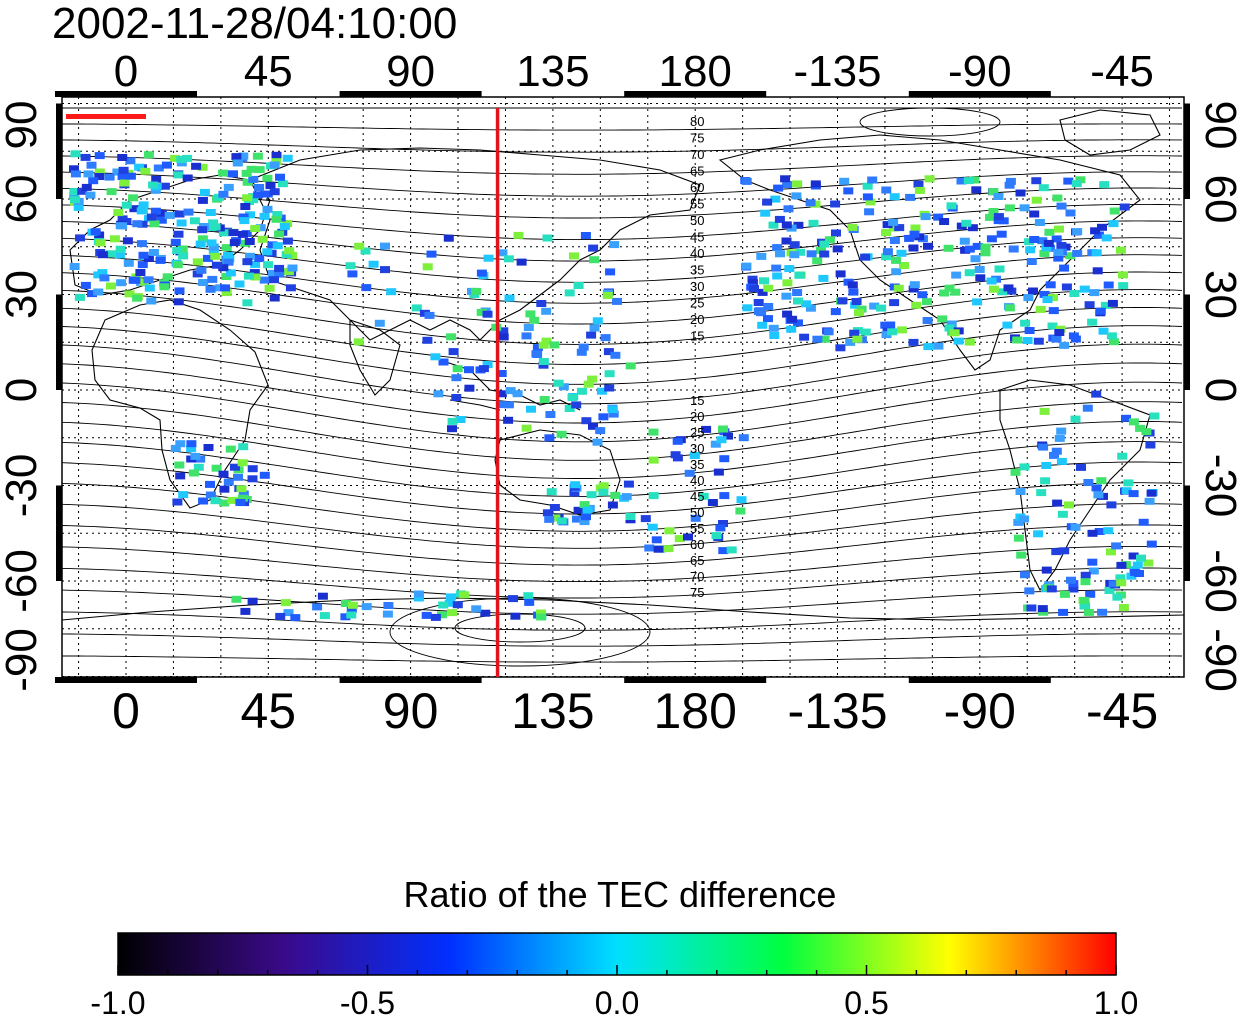 The width and height of the screenshot is (1240, 1024). What do you see at coordinates (866, 1003) in the screenshot?
I see `colorbar-tick-label: 0.5` at bounding box center [866, 1003].